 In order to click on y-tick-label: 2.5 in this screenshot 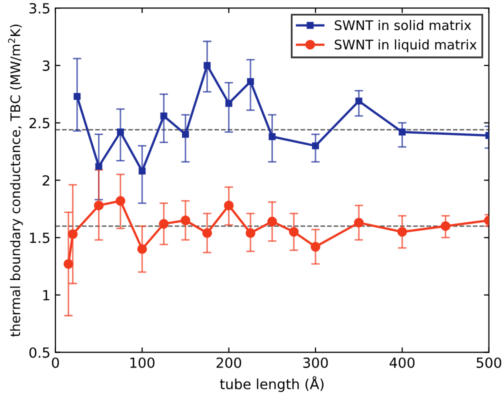, I will do `click(40, 123)`.